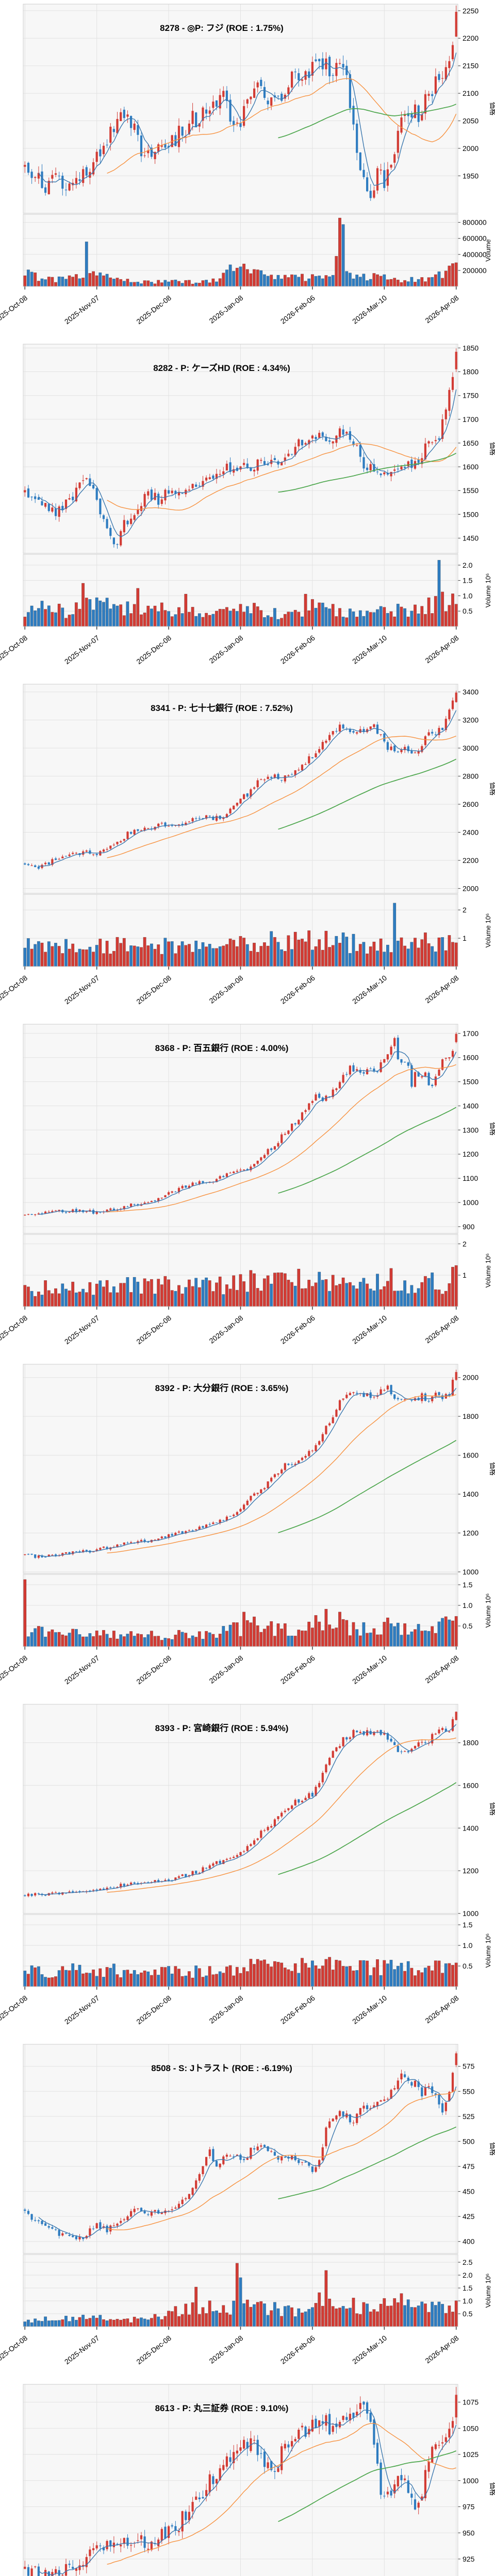 The height and width of the screenshot is (2576, 495). What do you see at coordinates (469, 2091) in the screenshot?
I see `svg-text: 550` at bounding box center [469, 2091].